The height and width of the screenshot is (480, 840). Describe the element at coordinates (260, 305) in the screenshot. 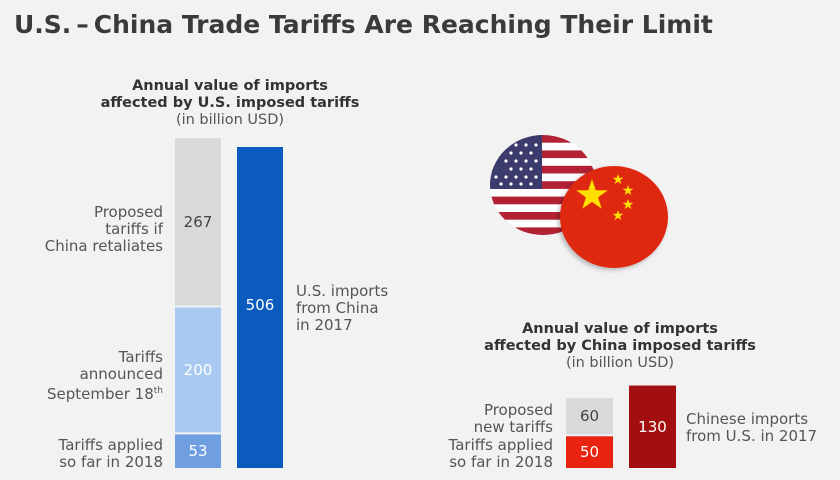

I see `us-total-value: 506` at that location.